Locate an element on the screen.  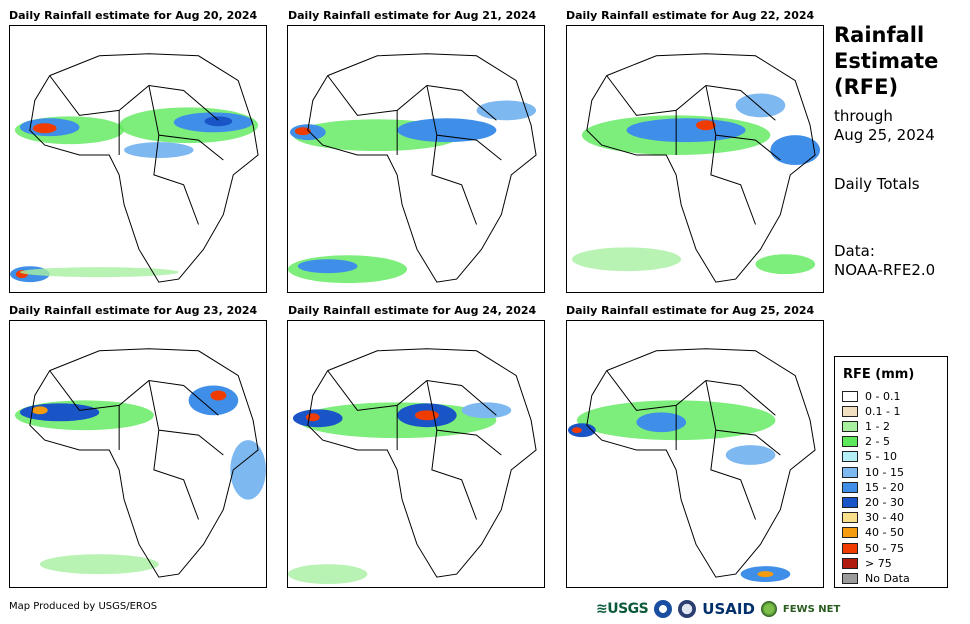
legend-item: 0.1 - 1 is located at coordinates (871, 411).